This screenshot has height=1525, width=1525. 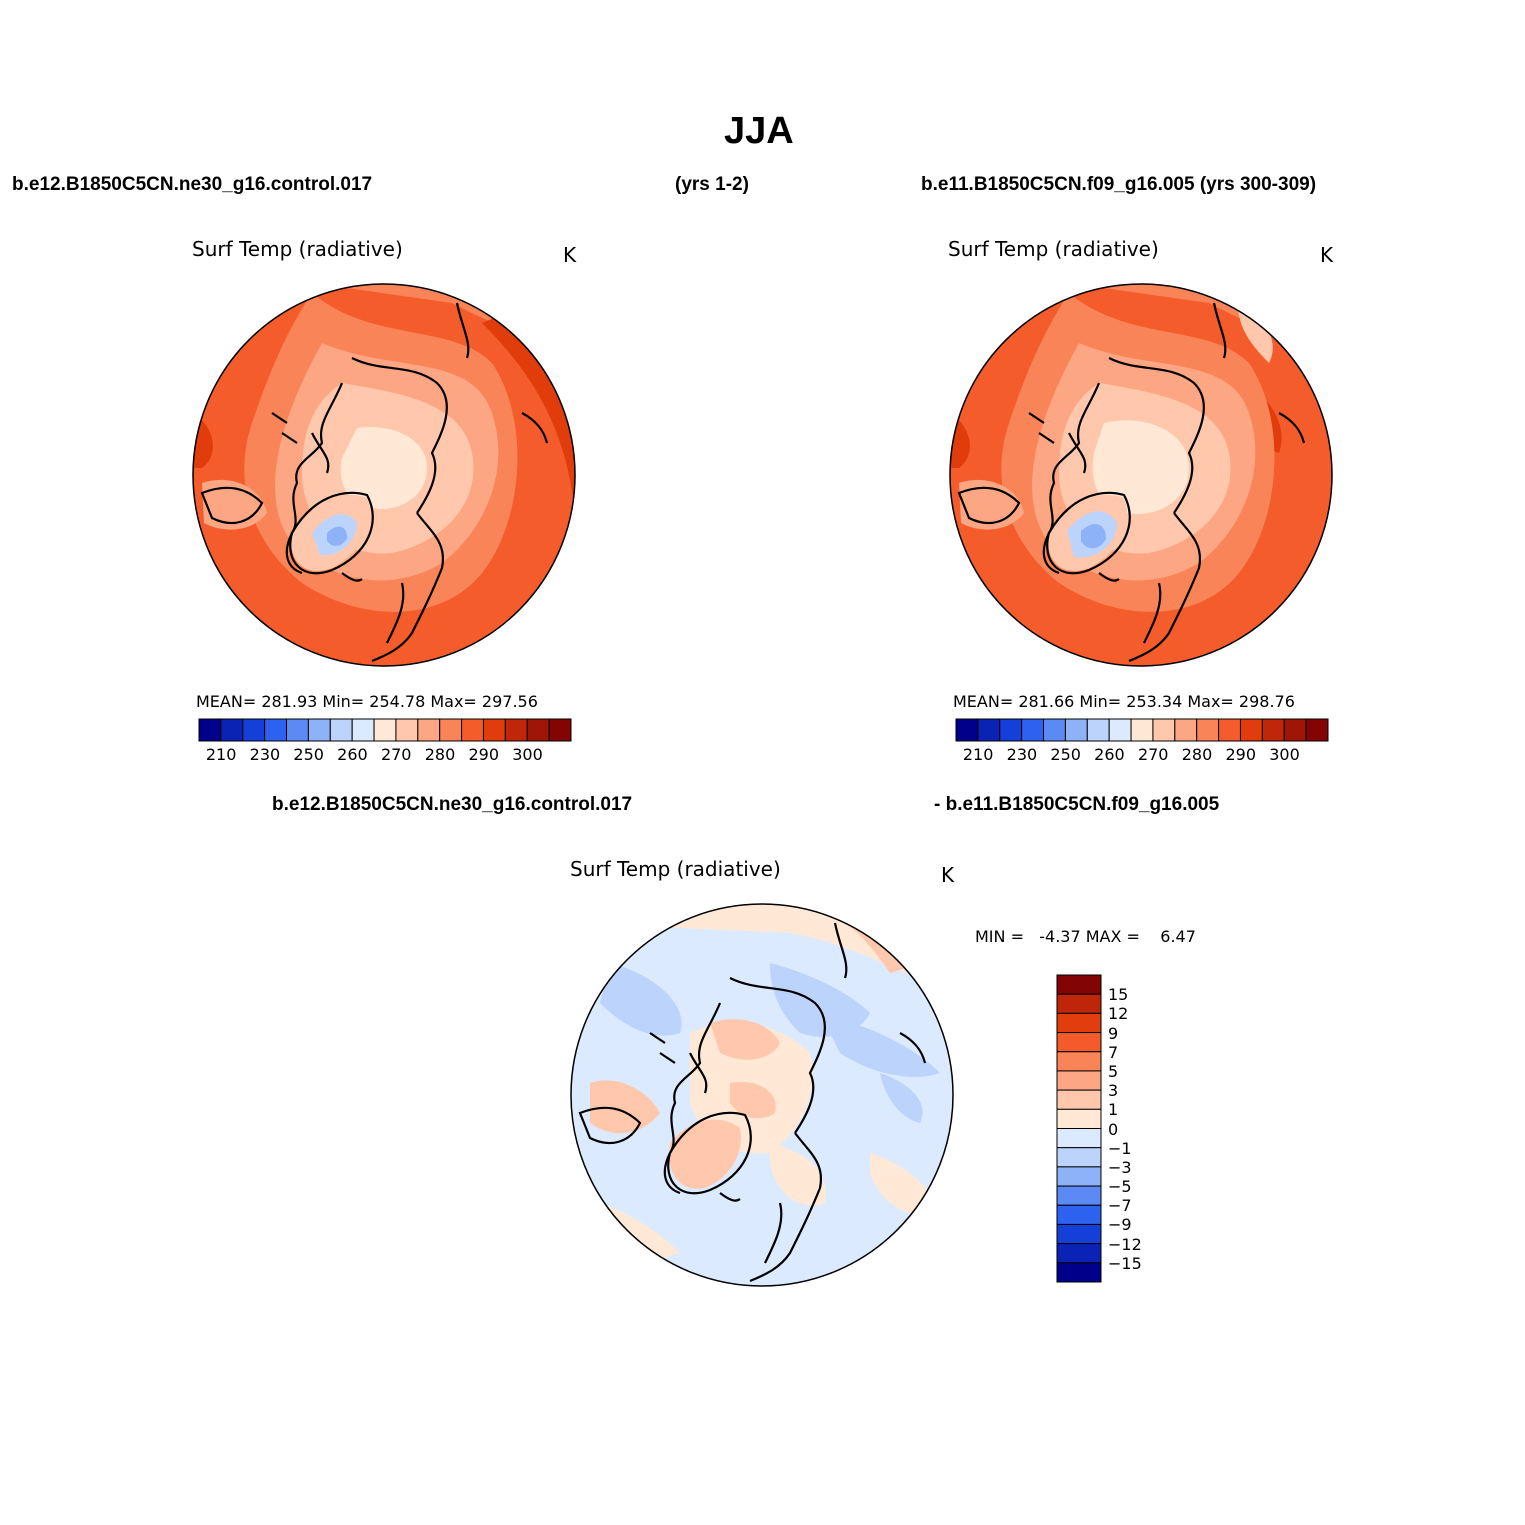 I want to click on diff-case-left: b.e12.B1850C5CN.ne30_g16.control.017, so click(x=452, y=804).